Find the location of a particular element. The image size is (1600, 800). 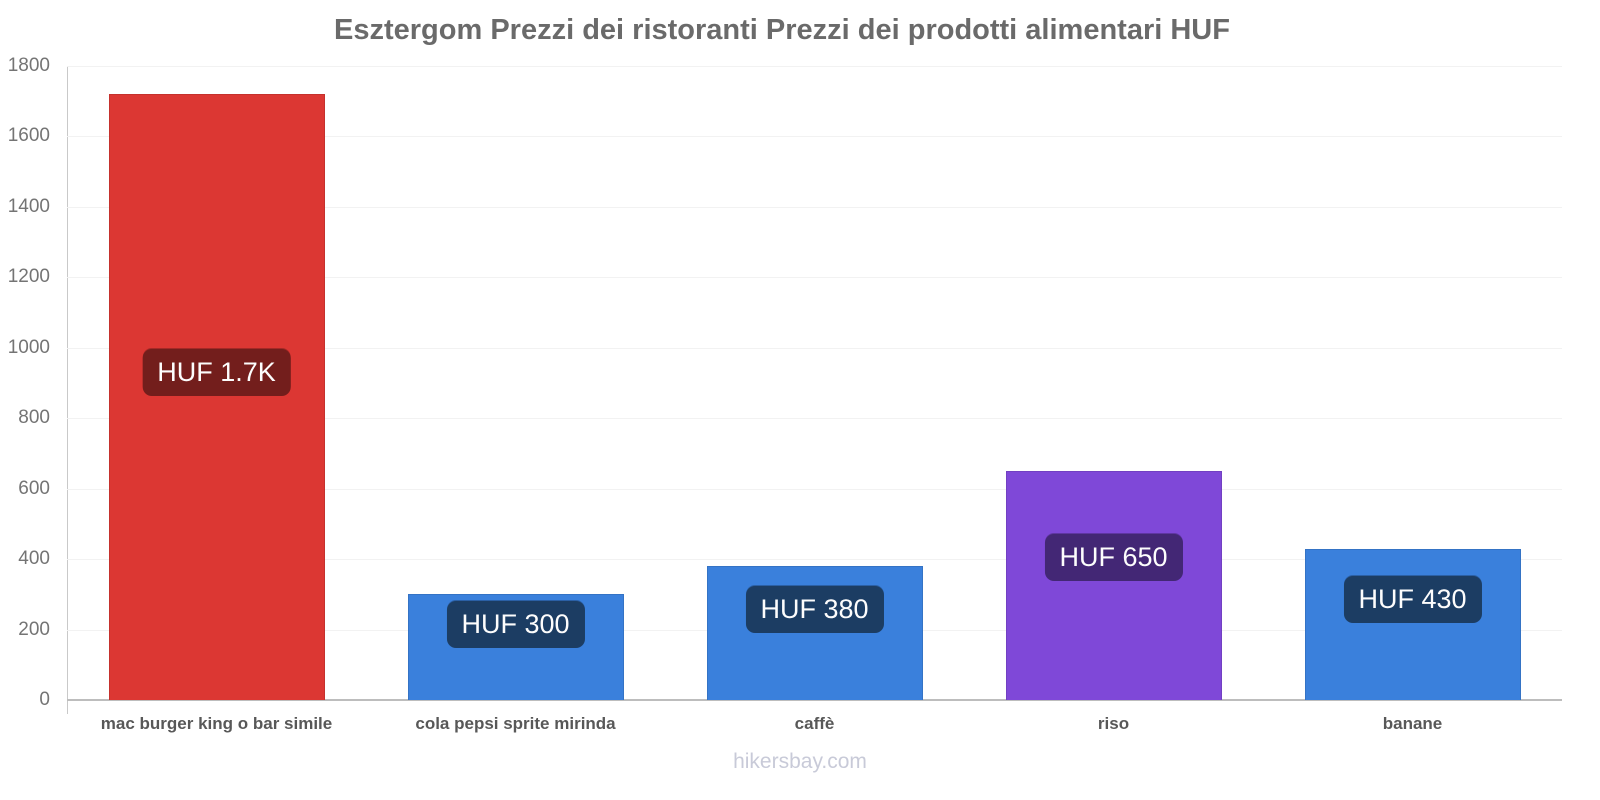

y-tick-label: 1000 is located at coordinates (28, 347).